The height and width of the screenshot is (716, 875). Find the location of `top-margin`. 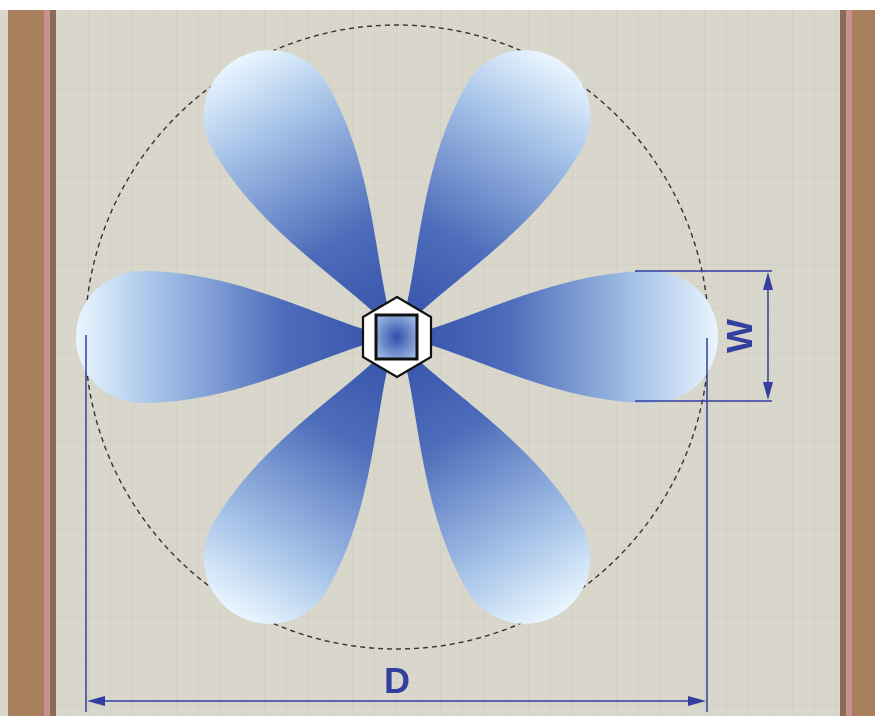

top-margin is located at coordinates (437, 5).